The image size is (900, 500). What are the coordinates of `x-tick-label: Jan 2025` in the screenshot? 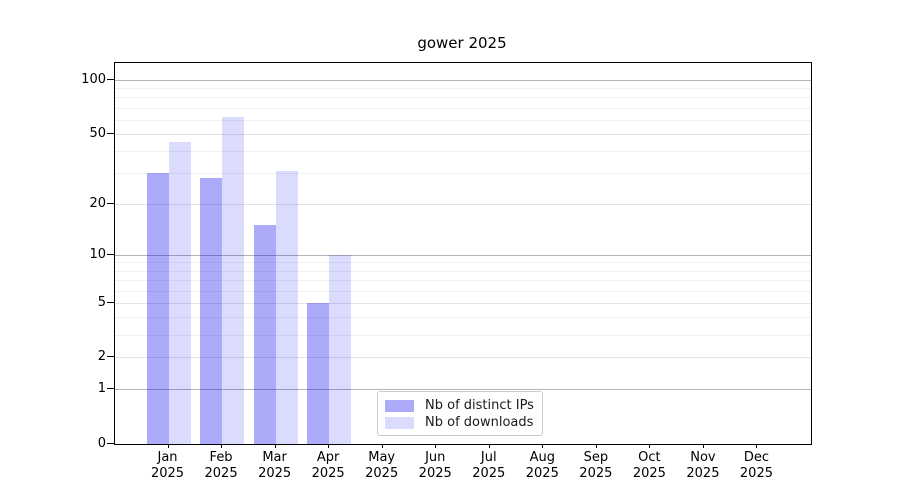 It's located at (167, 465).